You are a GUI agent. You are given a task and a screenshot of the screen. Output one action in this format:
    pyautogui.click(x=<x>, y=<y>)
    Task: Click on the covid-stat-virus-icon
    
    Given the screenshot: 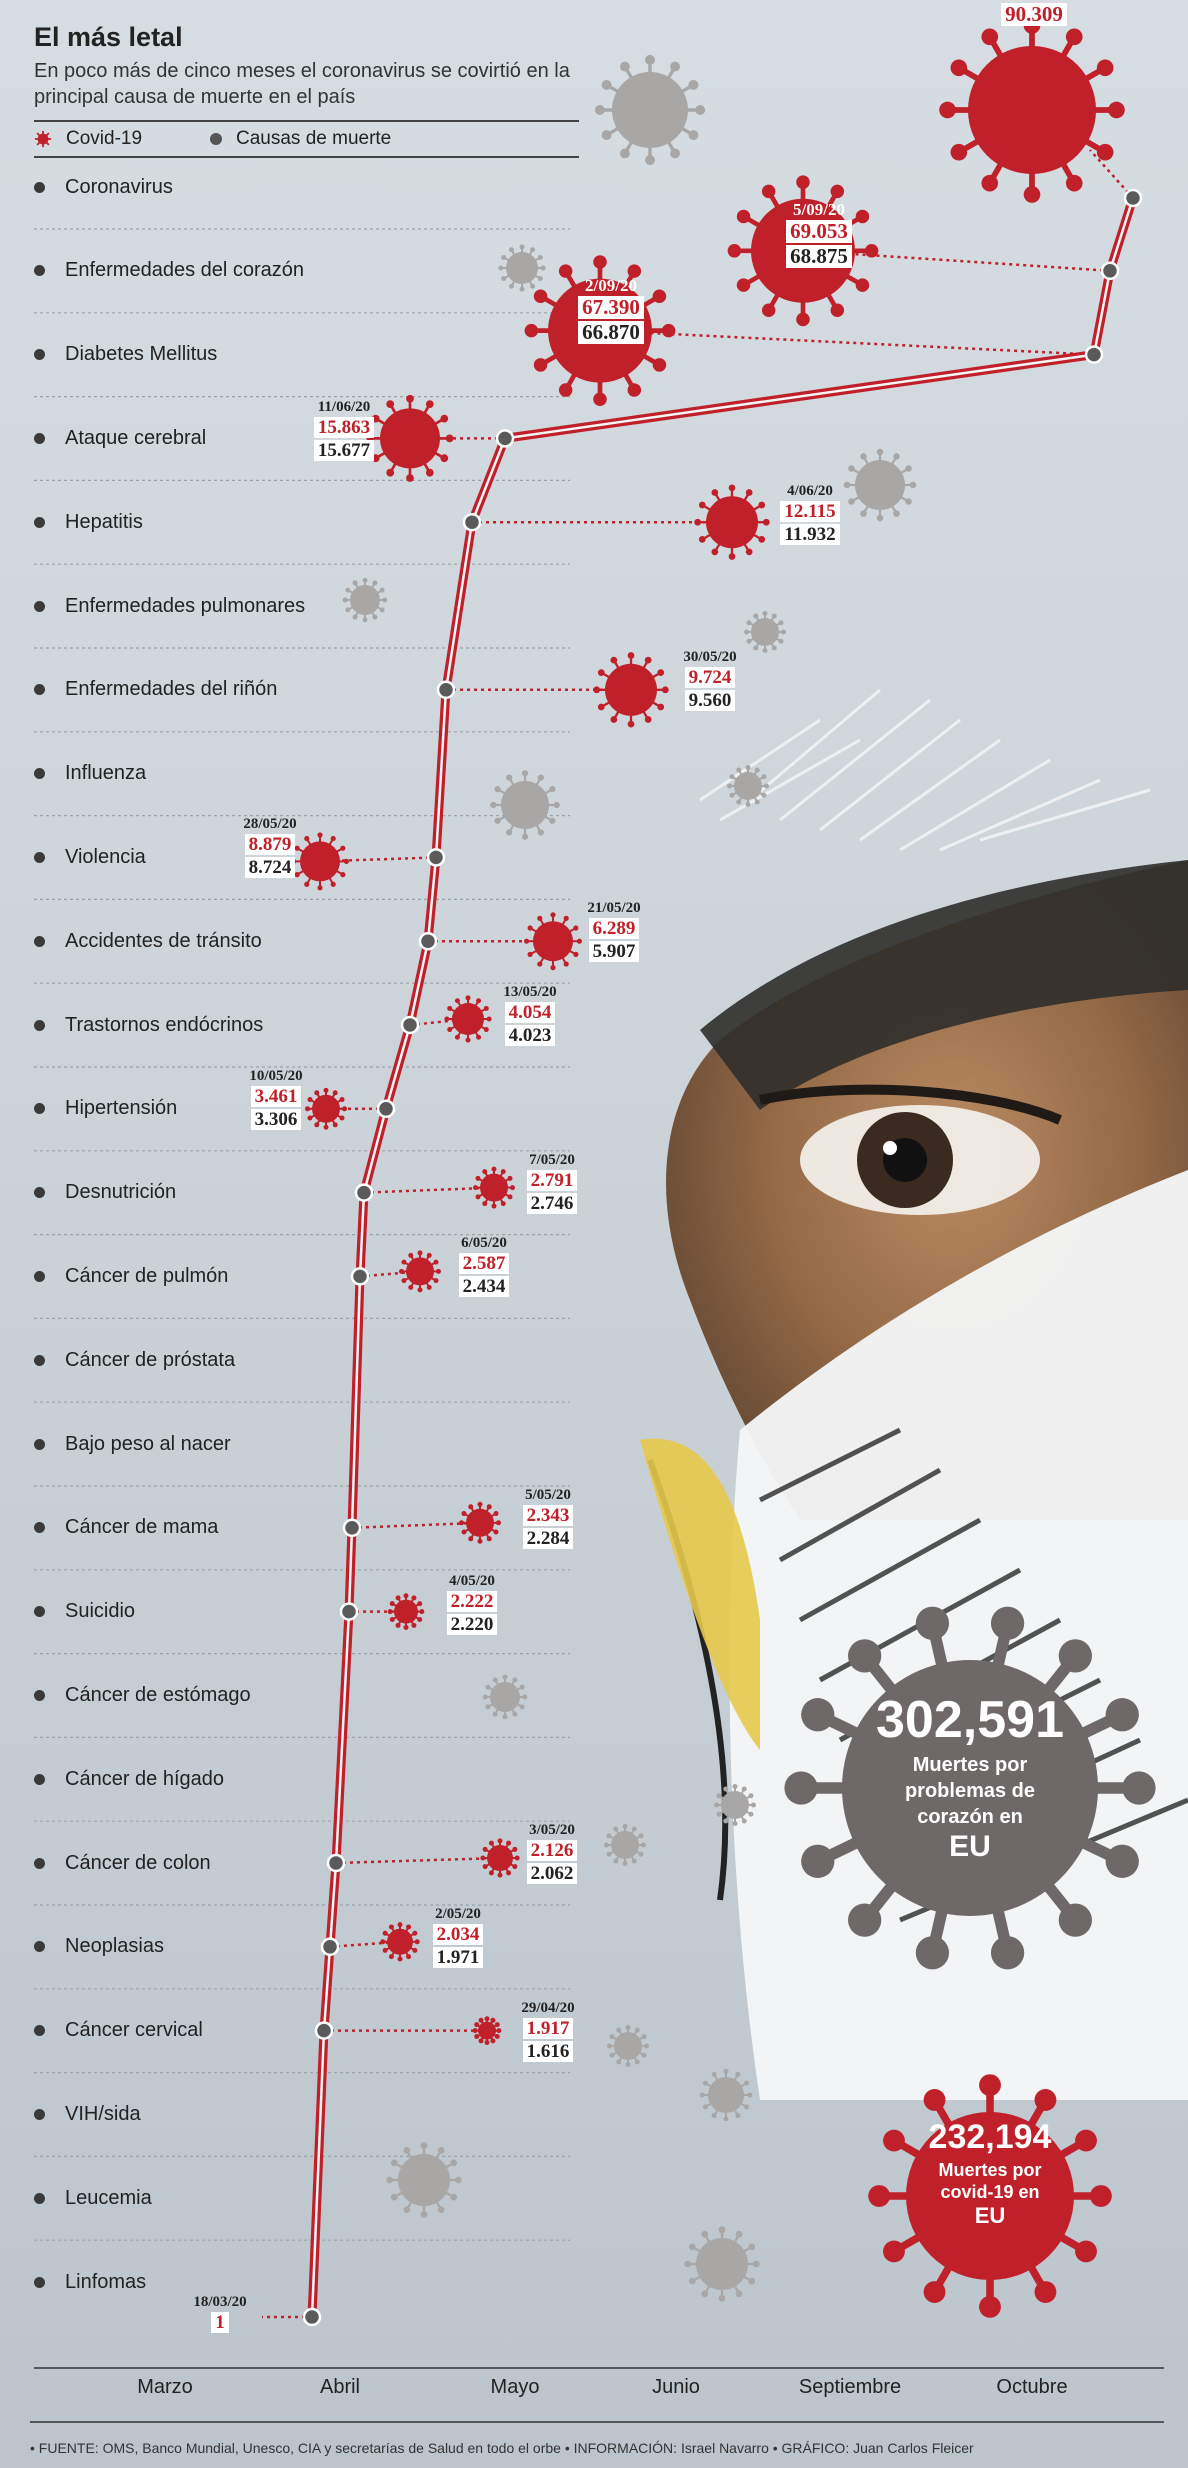 What is the action you would take?
    pyautogui.click(x=990, y=2196)
    